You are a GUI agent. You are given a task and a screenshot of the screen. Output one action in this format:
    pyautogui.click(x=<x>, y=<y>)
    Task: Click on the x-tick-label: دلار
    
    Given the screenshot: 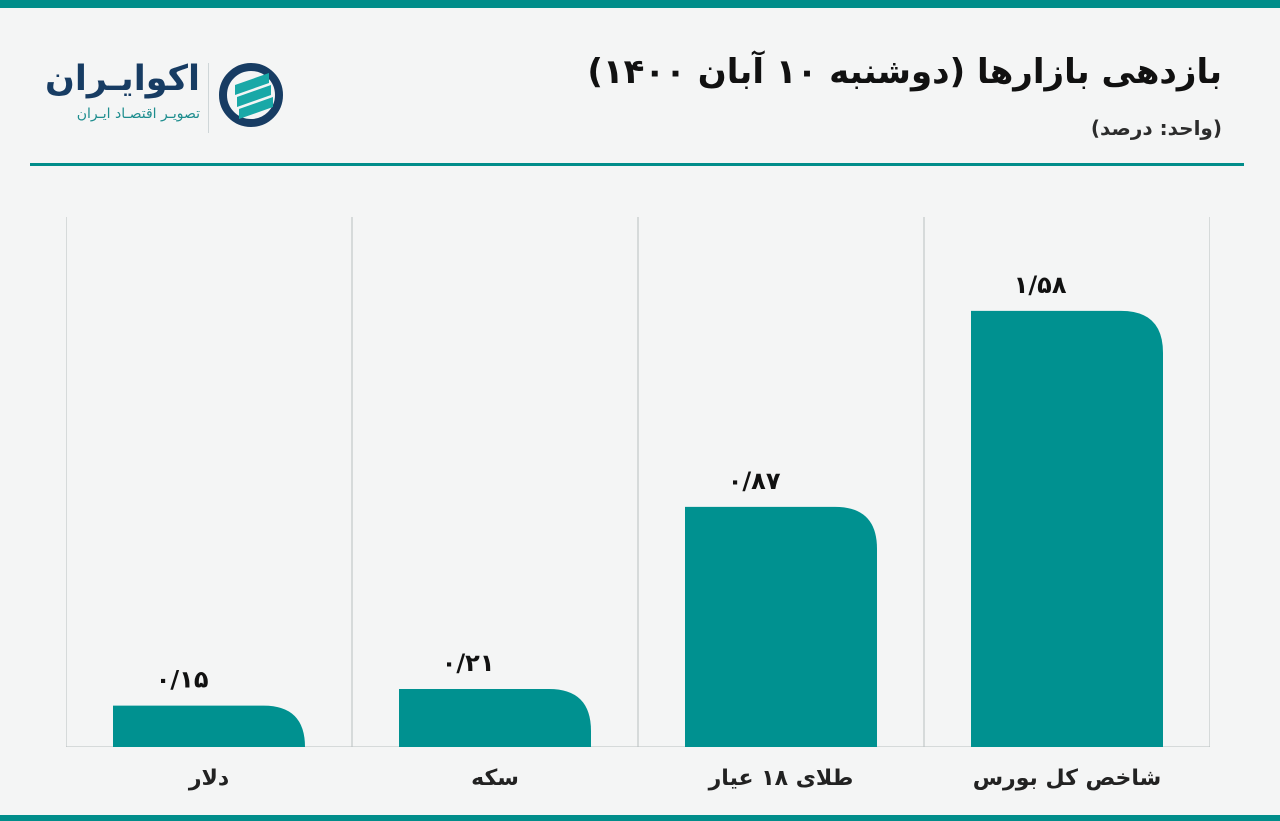 What is the action you would take?
    pyautogui.click(x=209, y=778)
    